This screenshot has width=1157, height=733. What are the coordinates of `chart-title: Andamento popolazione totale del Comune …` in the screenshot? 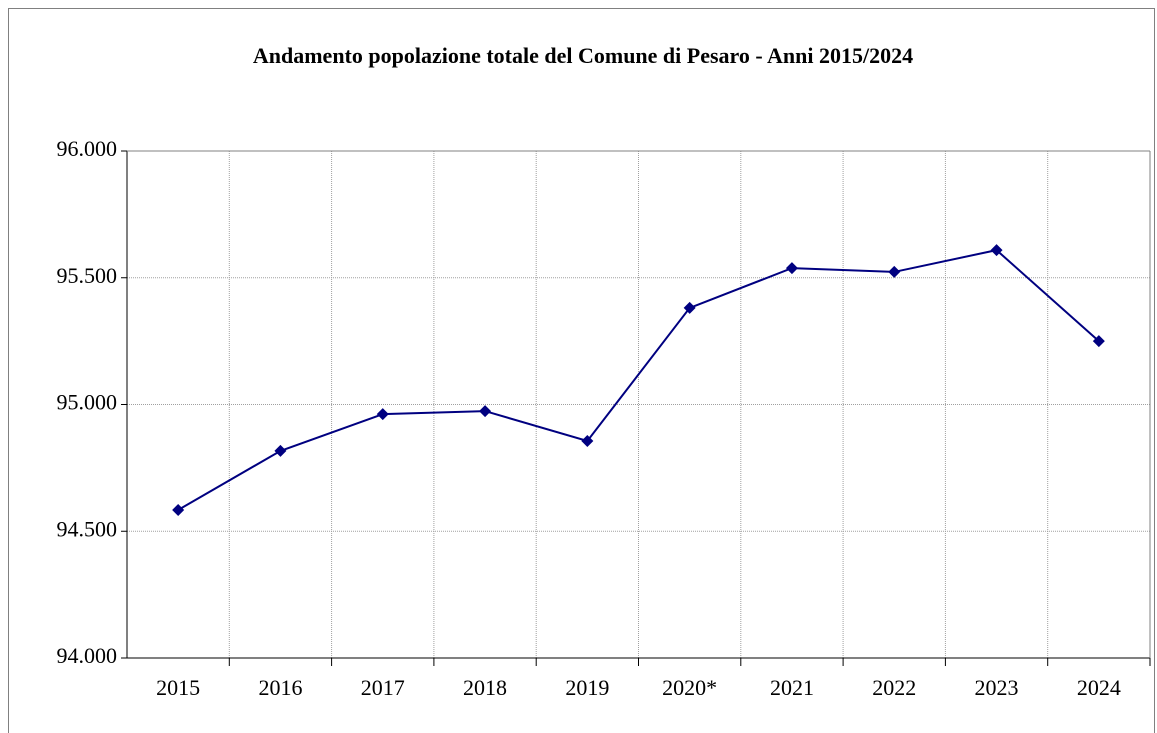 It's located at (583, 55).